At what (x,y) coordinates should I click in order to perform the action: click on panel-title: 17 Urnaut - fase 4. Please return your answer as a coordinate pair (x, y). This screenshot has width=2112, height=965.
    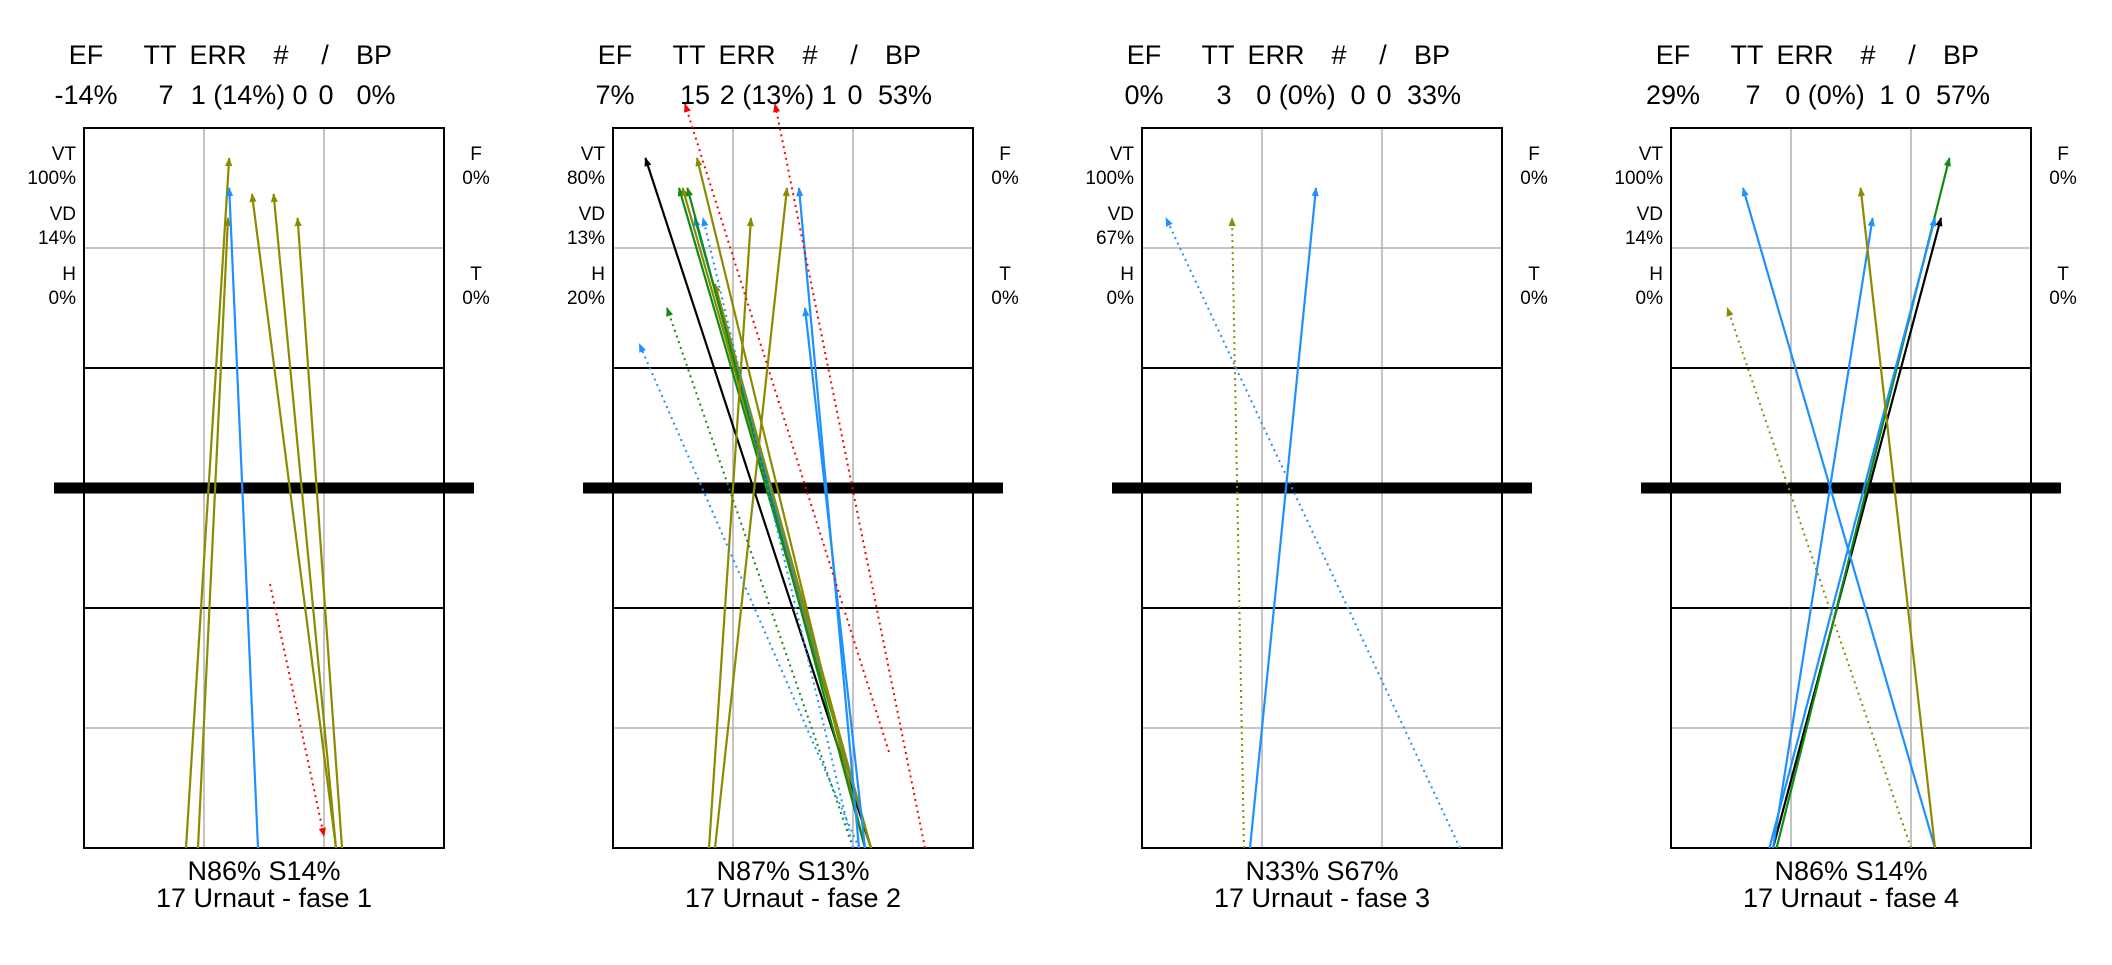
    Looking at the image, I should click on (1851, 898).